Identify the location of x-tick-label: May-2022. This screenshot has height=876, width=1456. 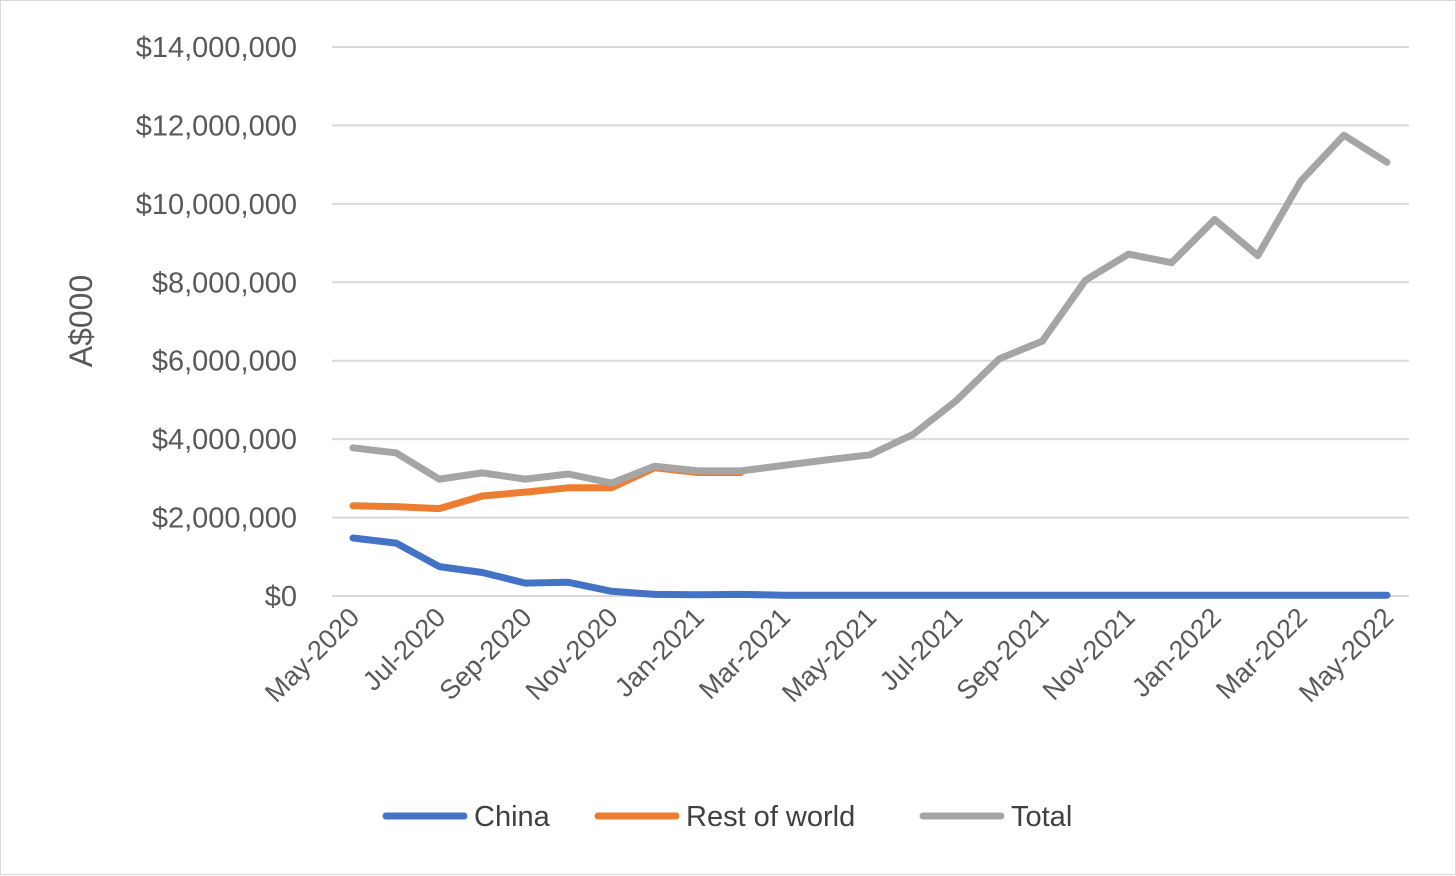
(1346, 655).